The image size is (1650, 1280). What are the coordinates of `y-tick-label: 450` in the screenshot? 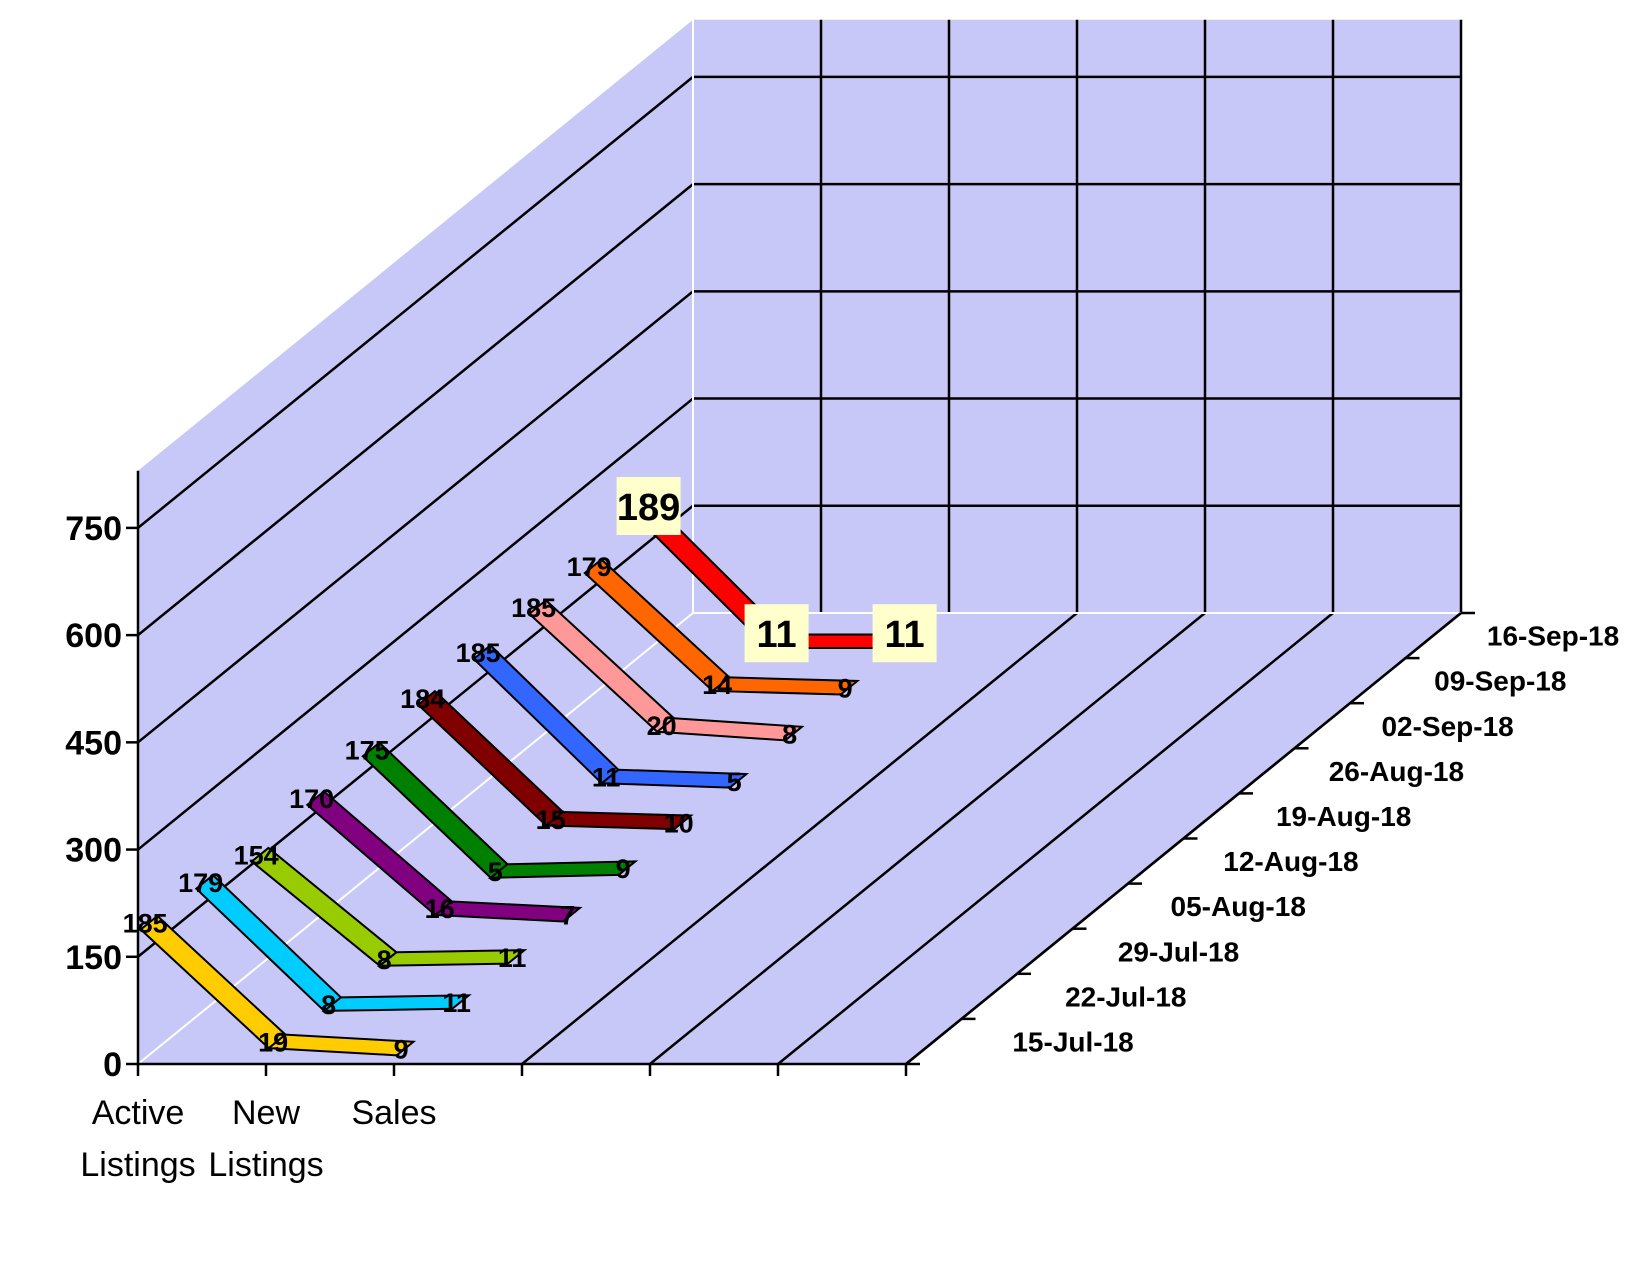 It's located at (93, 743).